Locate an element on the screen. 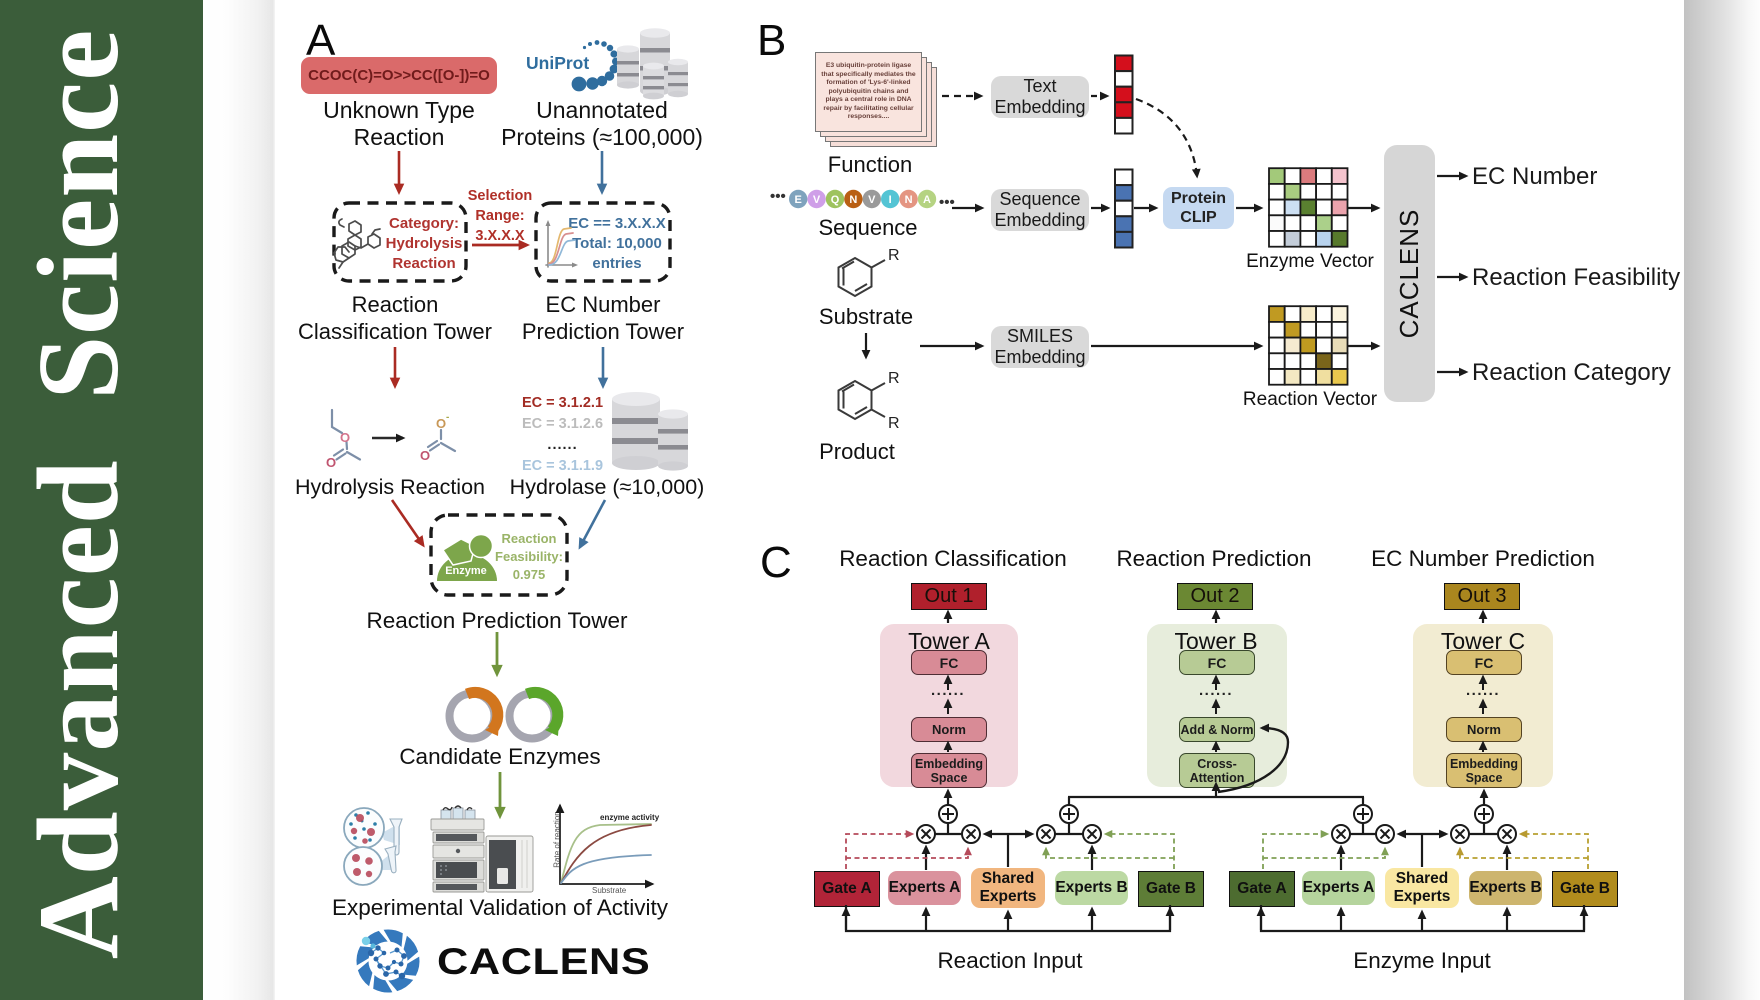  svg-text: A is located at coordinates (927, 200).